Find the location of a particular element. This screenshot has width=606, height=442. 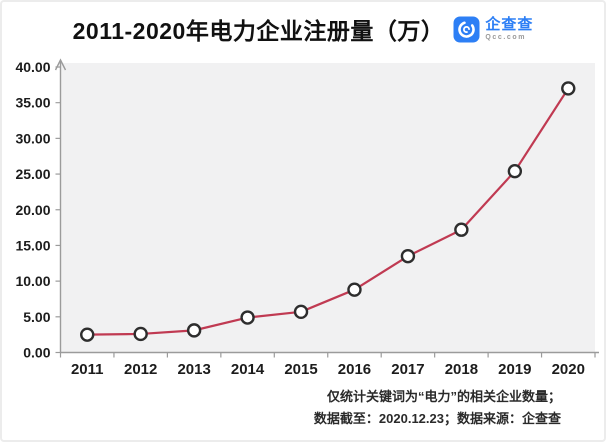

y-tick-label: 40.00 is located at coordinates (32, 67).